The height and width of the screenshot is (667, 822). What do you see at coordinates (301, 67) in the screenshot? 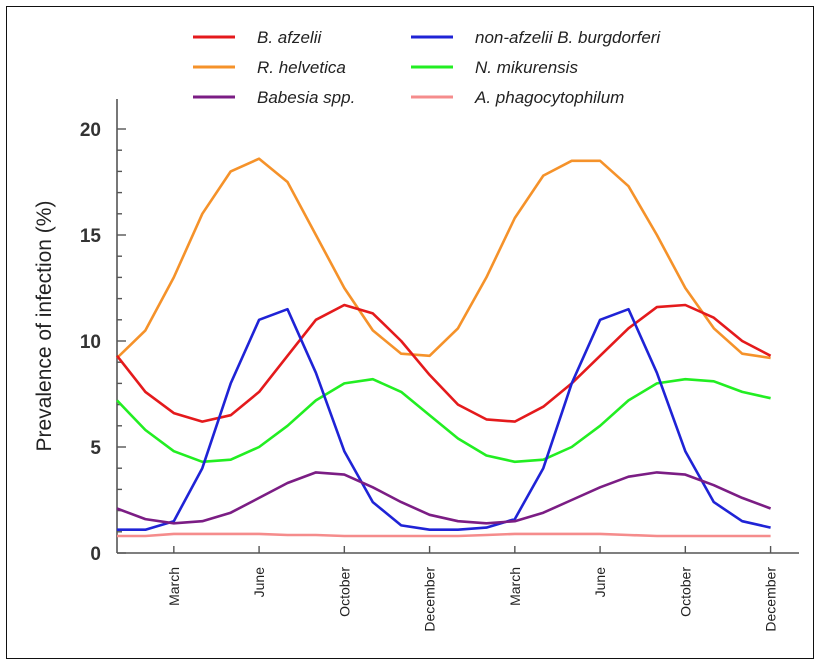
I see `legend-label: R. helvetica` at bounding box center [301, 67].